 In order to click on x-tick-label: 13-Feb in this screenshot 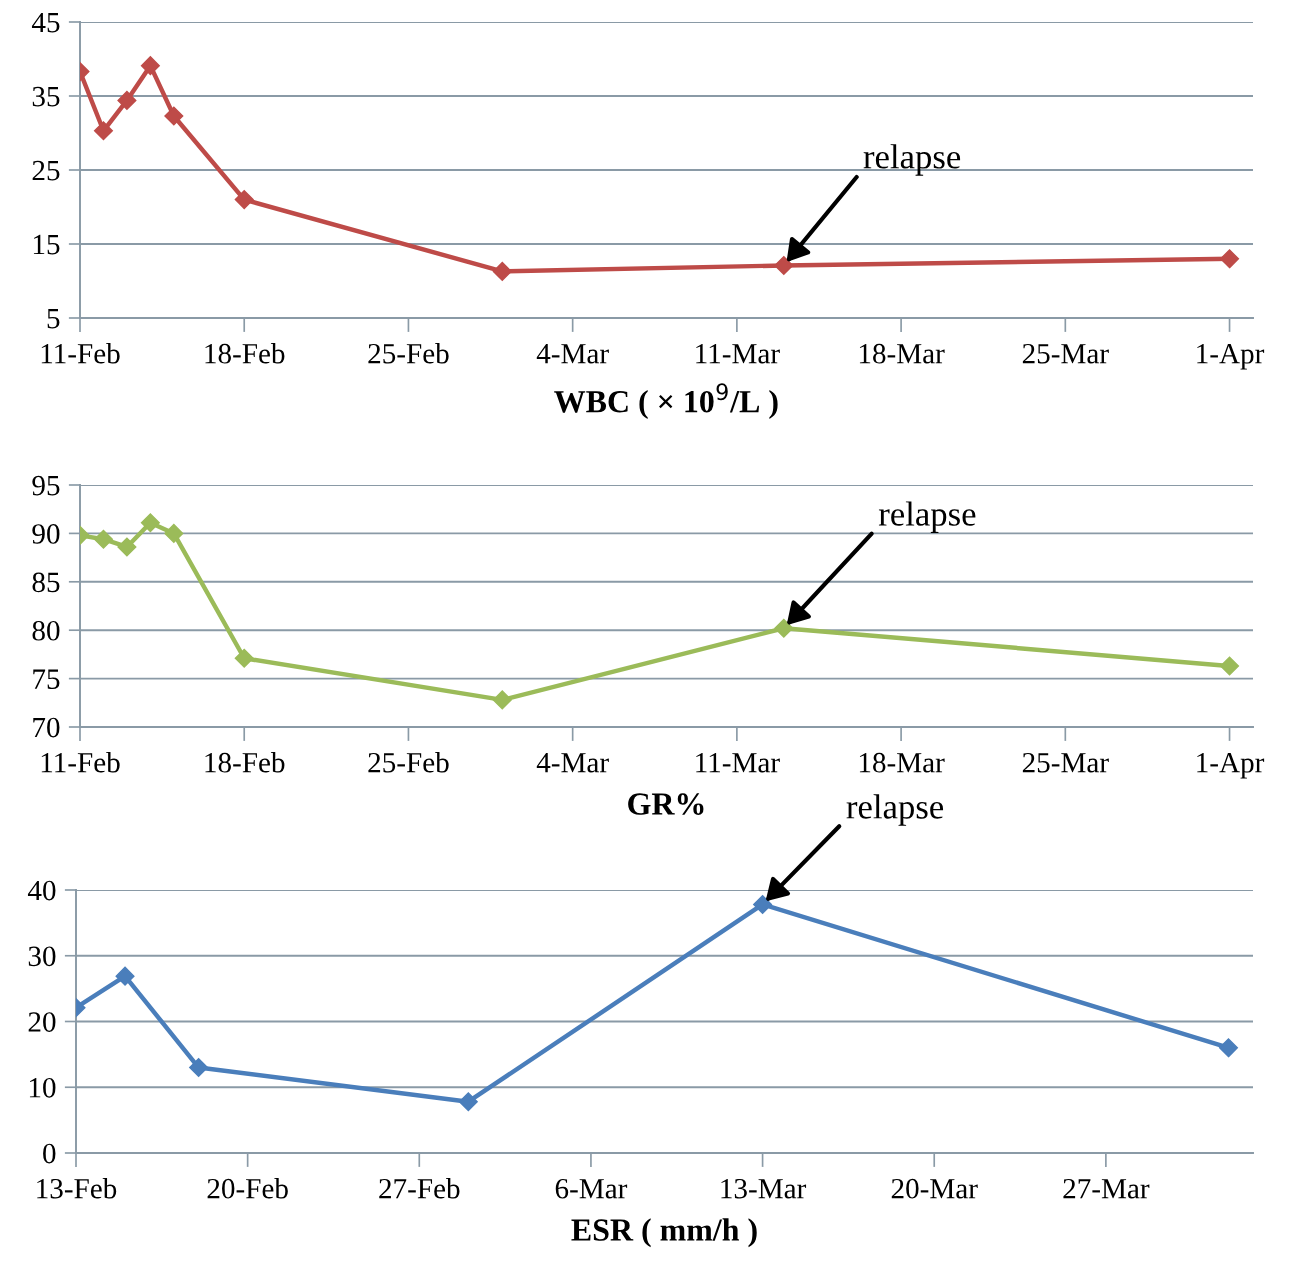, I will do `click(77, 1188)`.